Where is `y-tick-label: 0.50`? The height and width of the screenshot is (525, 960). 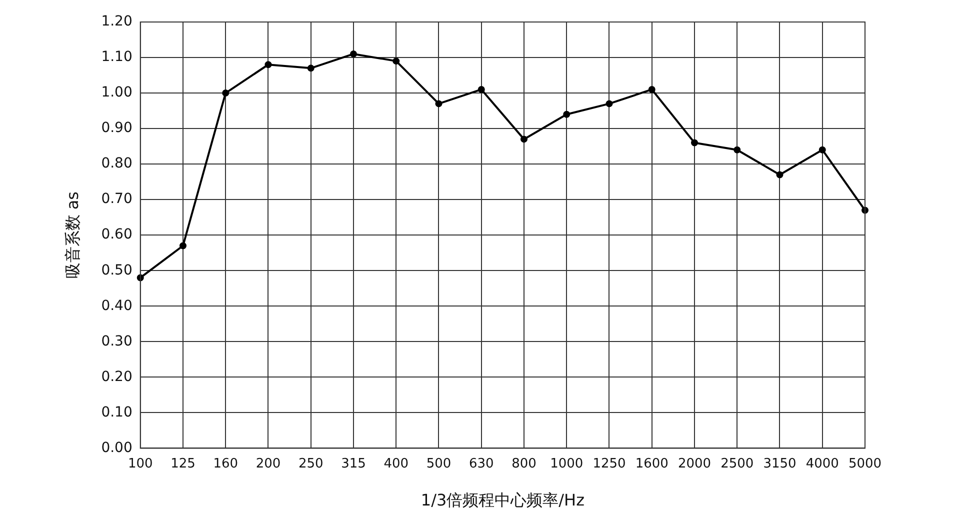 y-tick-label: 0.50 is located at coordinates (116, 270).